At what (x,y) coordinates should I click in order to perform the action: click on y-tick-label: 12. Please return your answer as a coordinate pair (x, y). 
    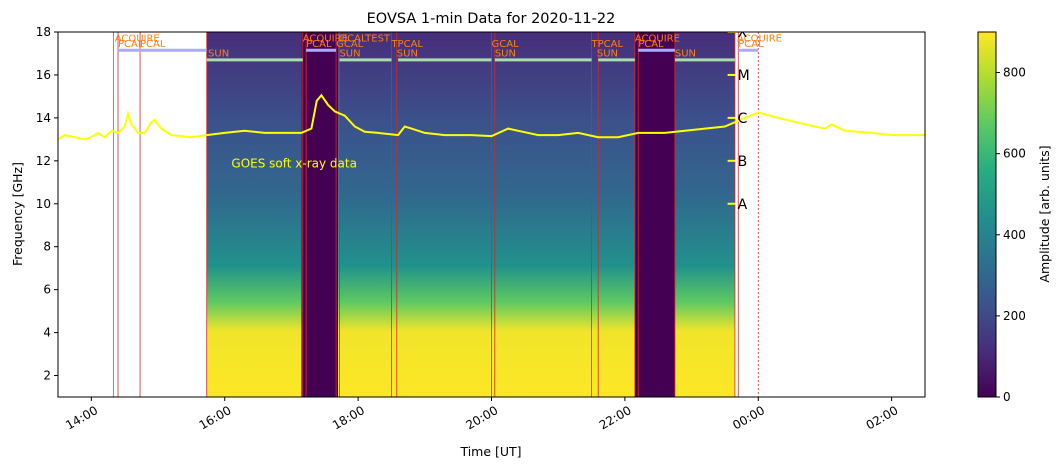
    Looking at the image, I should click on (43, 161).